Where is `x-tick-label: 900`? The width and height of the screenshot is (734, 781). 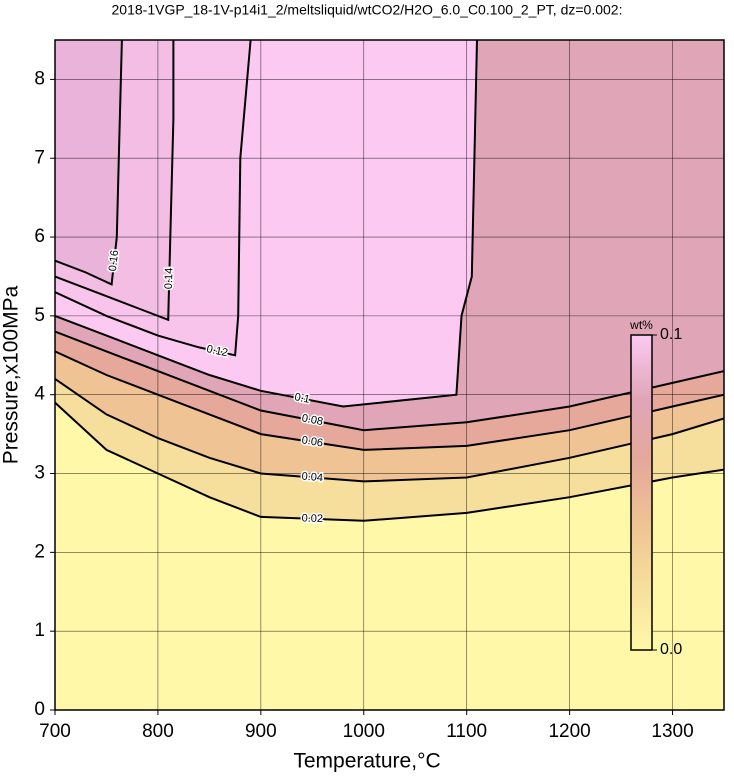
x-tick-label: 900 is located at coordinates (261, 731).